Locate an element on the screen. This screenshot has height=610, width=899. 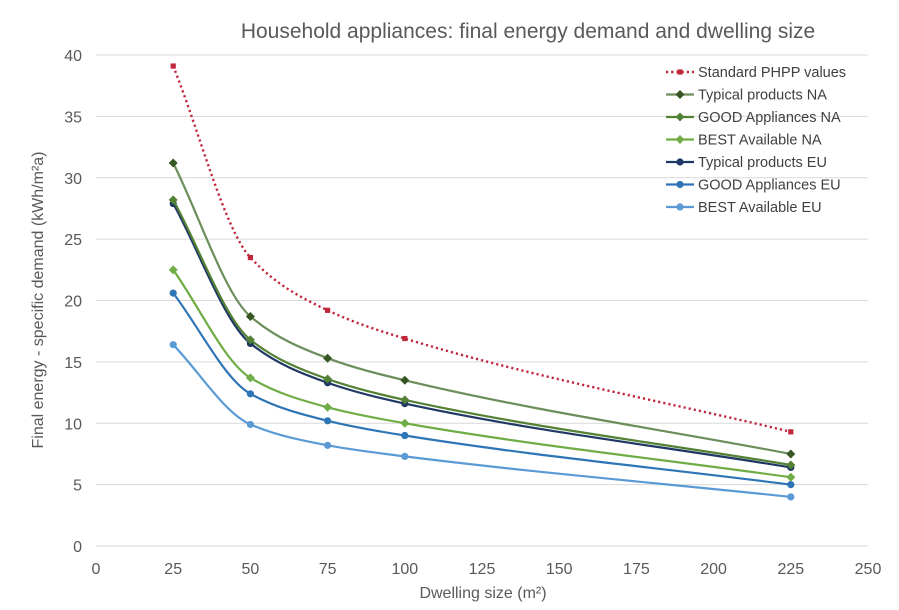
legend-label: GOOD Appliances EU is located at coordinates (769, 186).